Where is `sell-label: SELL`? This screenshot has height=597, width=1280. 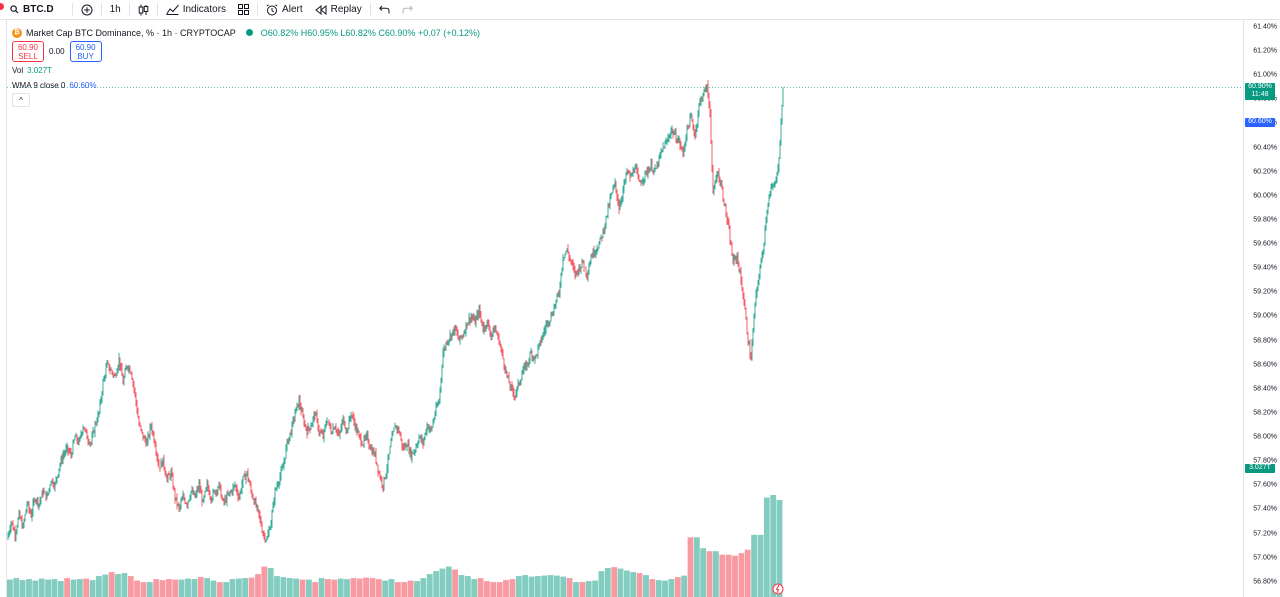 sell-label: SELL is located at coordinates (28, 56).